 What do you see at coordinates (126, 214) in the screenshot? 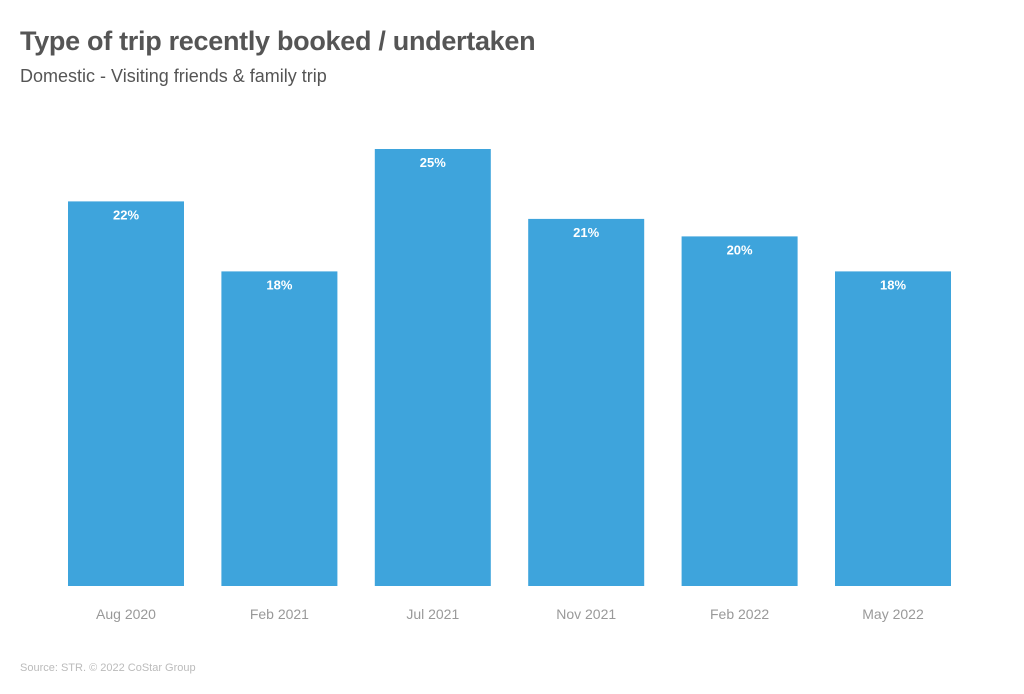
I see `bar-value-label: 22%` at bounding box center [126, 214].